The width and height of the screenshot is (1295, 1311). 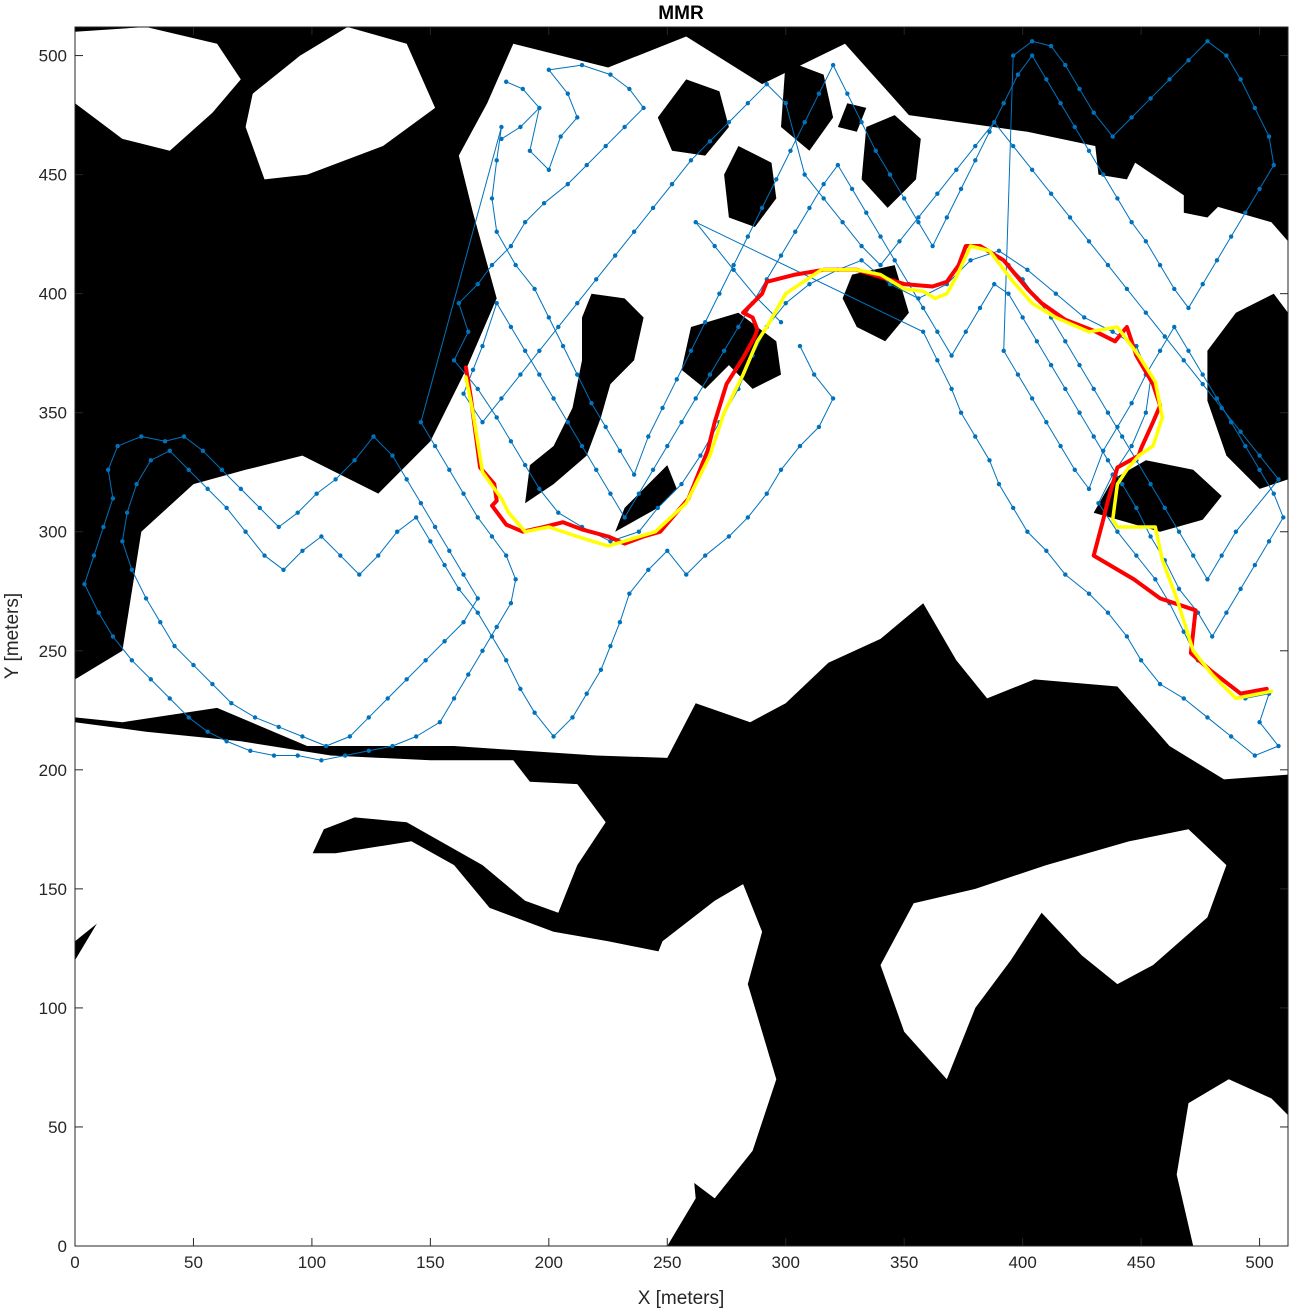 What do you see at coordinates (53, 770) in the screenshot?
I see `y-tick-label: 200` at bounding box center [53, 770].